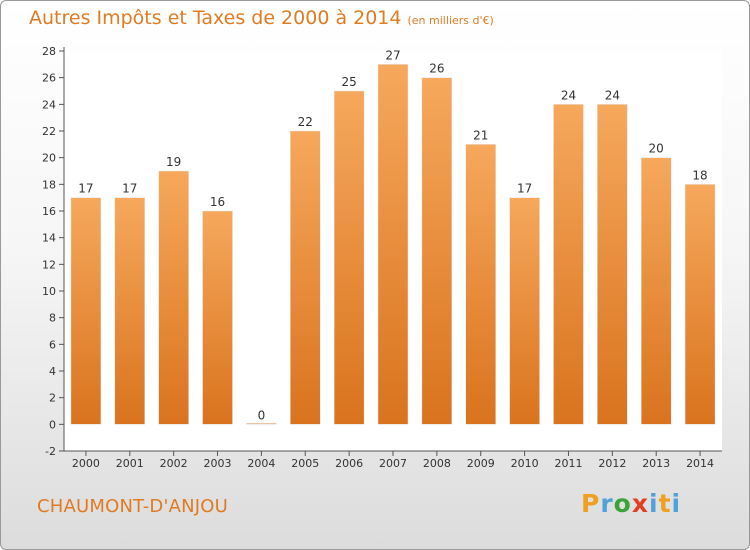 This screenshot has height=550, width=750. I want to click on y-tick-label: 16, so click(49, 211).